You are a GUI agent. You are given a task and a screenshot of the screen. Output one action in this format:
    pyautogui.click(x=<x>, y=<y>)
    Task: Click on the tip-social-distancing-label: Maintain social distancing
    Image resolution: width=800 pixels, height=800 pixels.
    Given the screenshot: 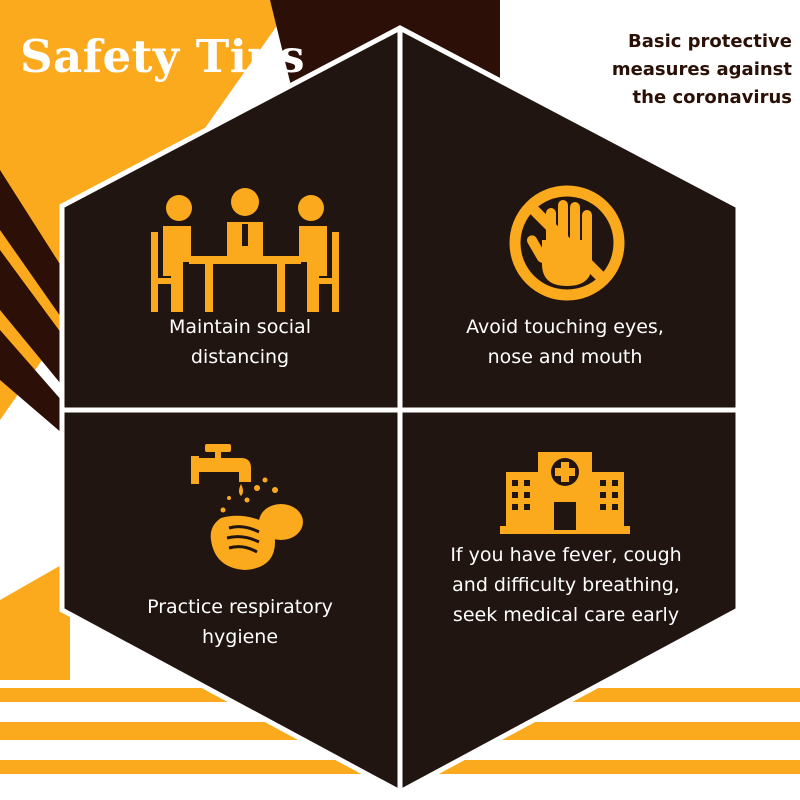 What is the action you would take?
    pyautogui.click(x=240, y=342)
    